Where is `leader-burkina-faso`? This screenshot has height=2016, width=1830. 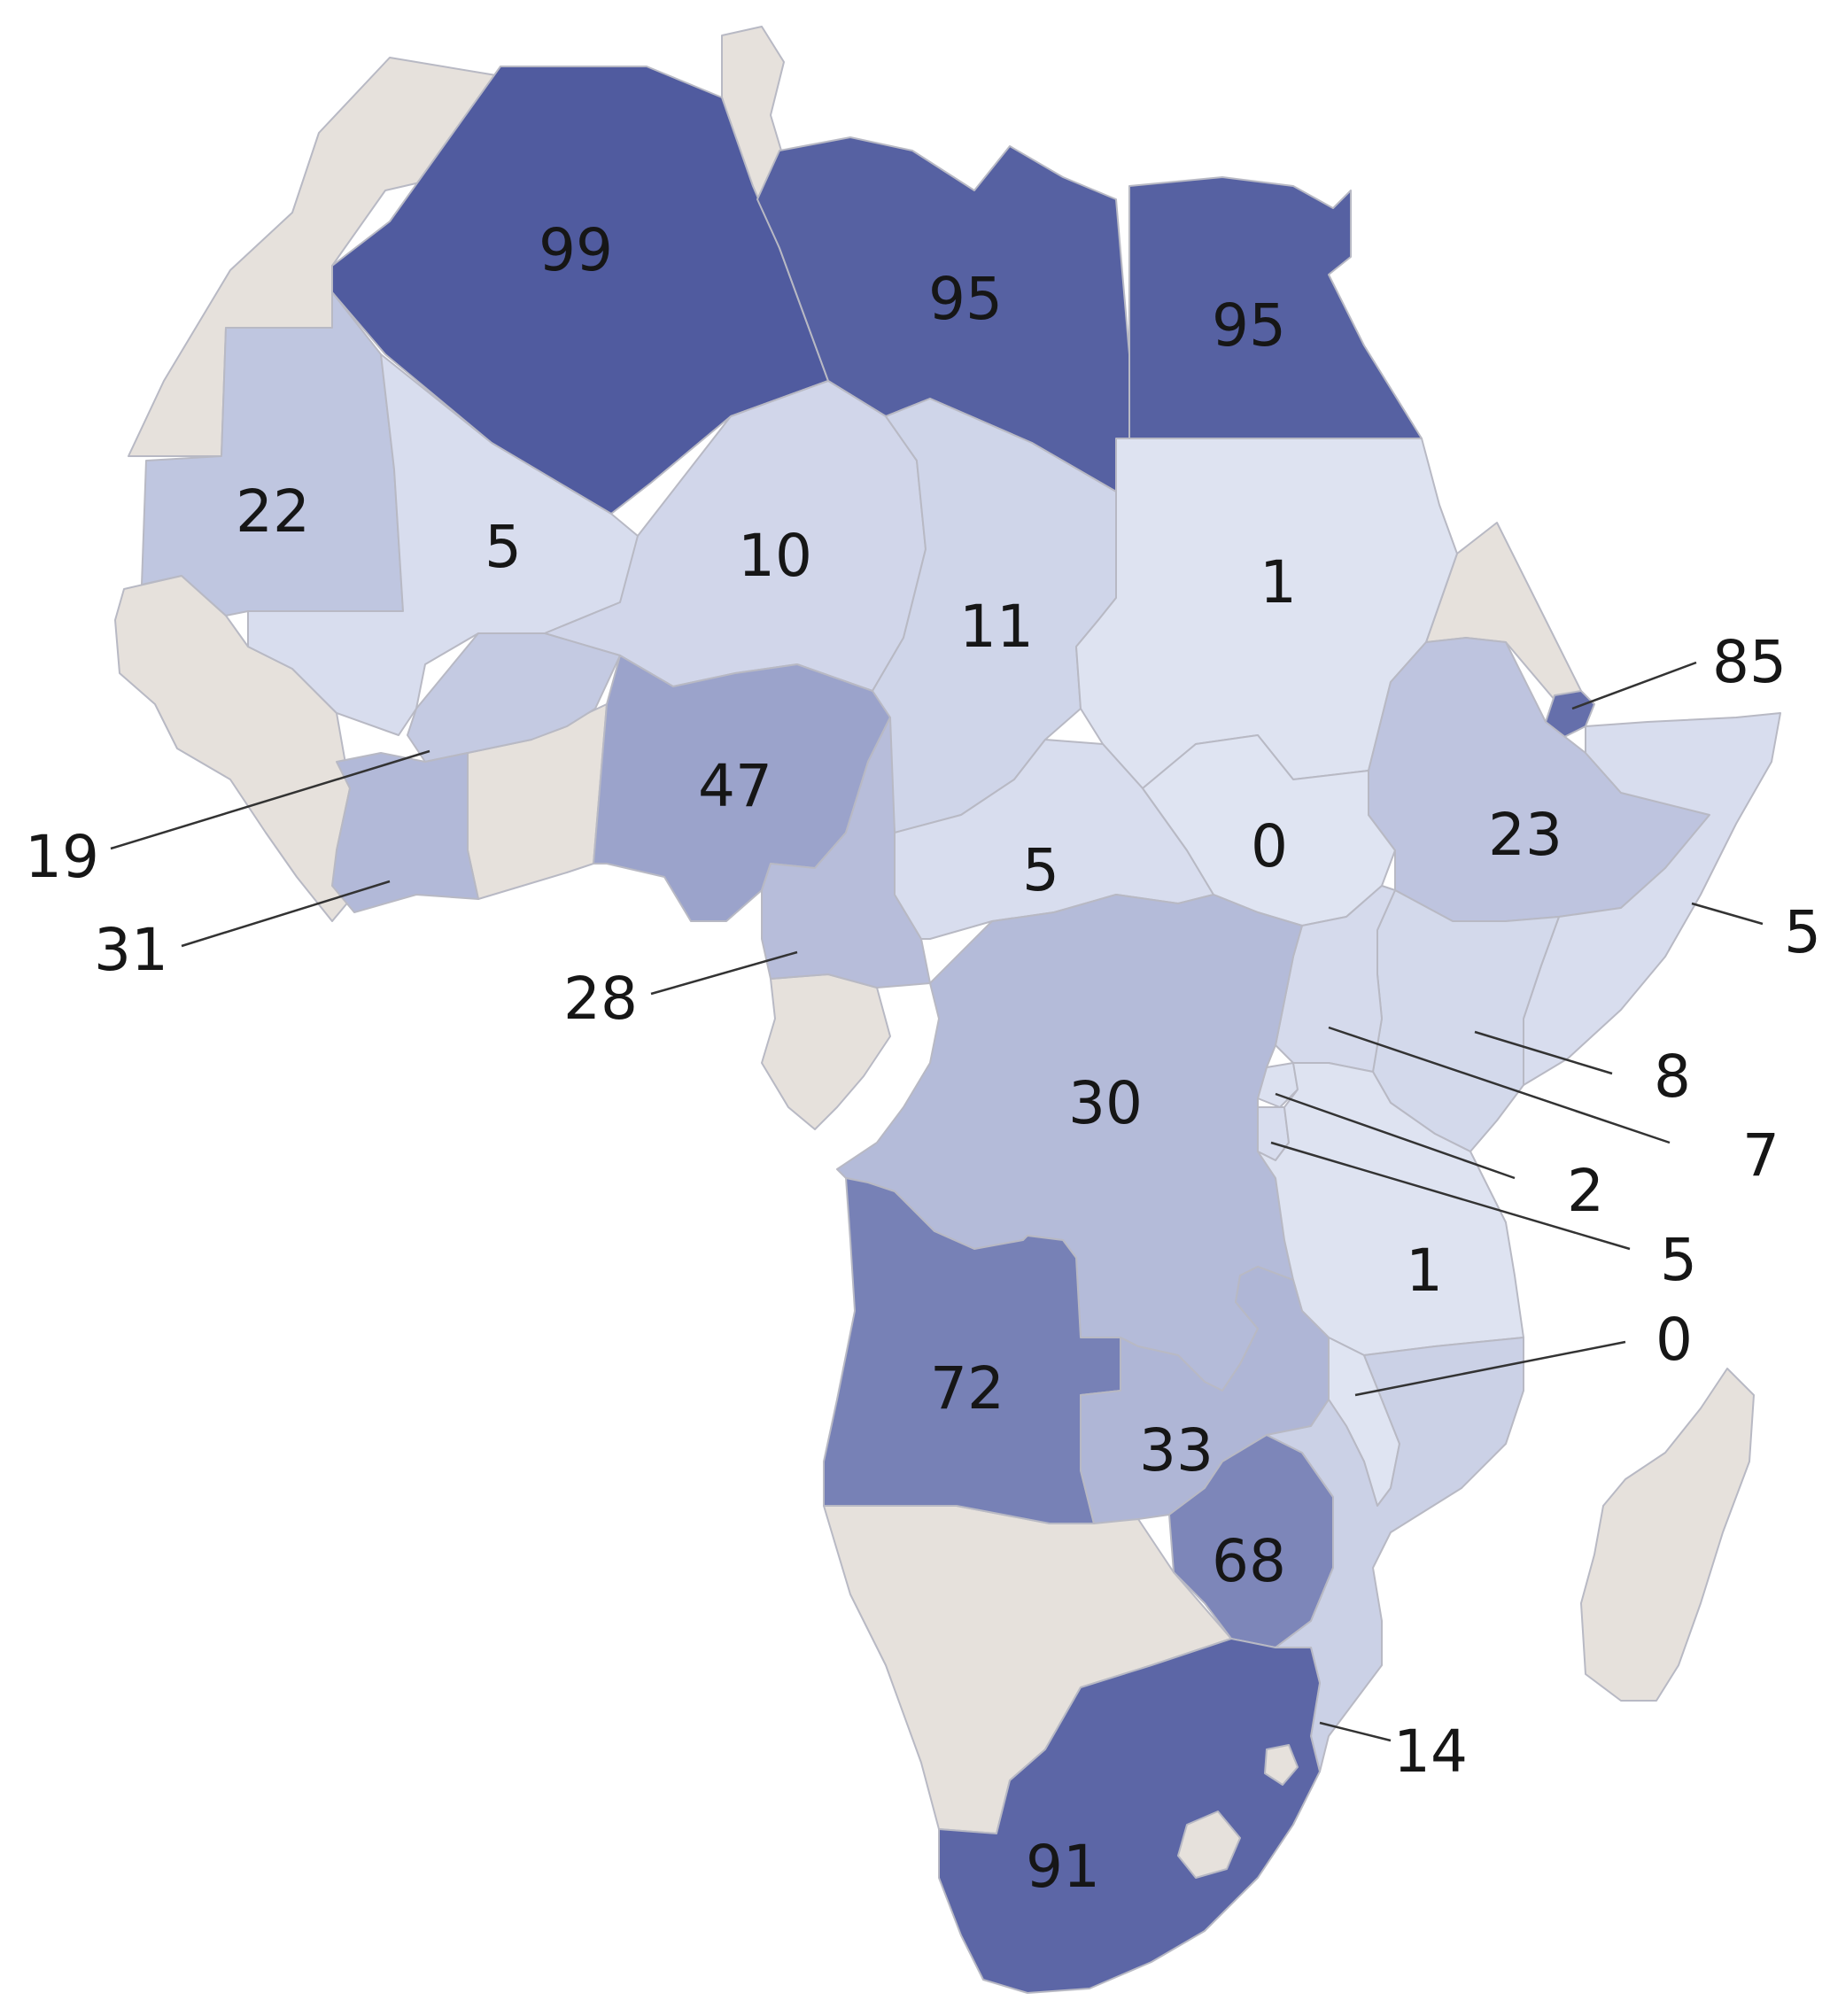 leader-burkina-faso is located at coordinates (270, 799).